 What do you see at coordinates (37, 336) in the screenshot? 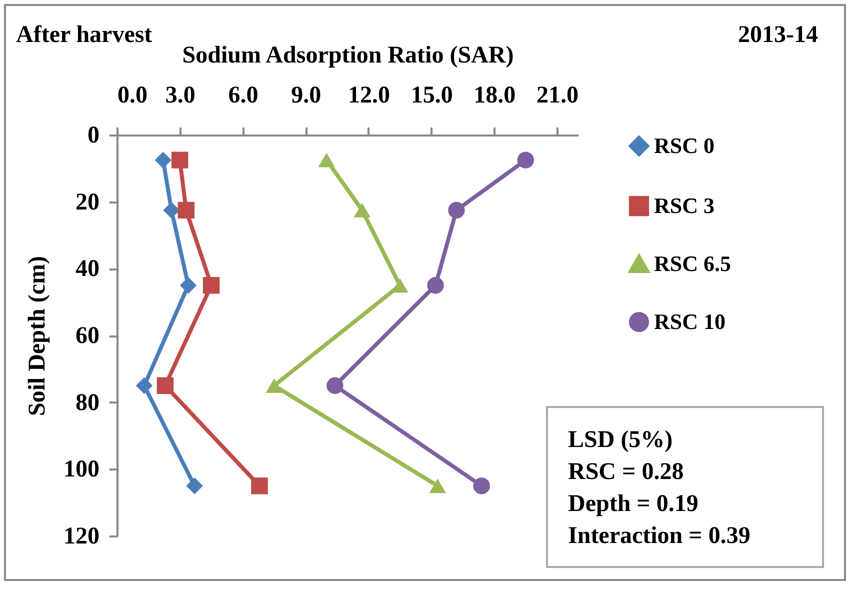
I see `y-axis-title: Soil Depth (cm)` at bounding box center [37, 336].